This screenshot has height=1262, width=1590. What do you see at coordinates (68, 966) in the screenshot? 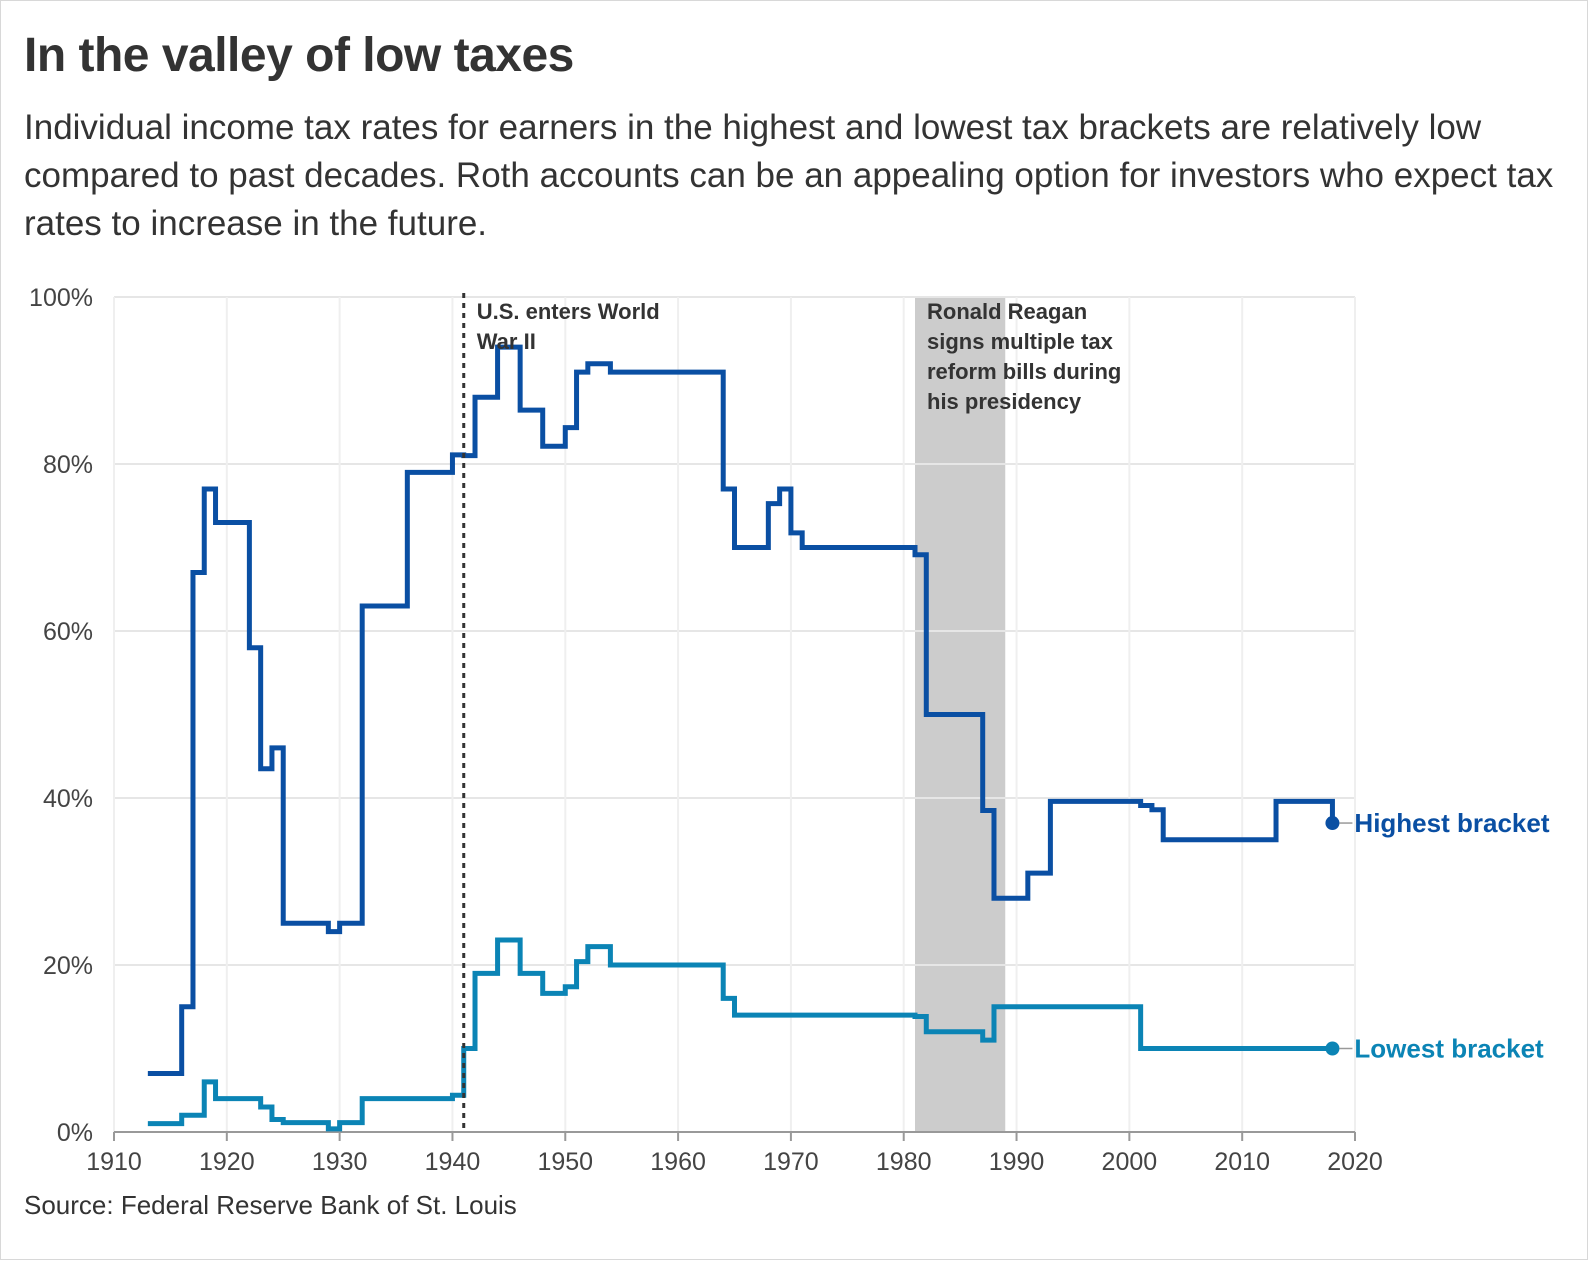
I see `y-tick-label: 20%` at bounding box center [68, 966].